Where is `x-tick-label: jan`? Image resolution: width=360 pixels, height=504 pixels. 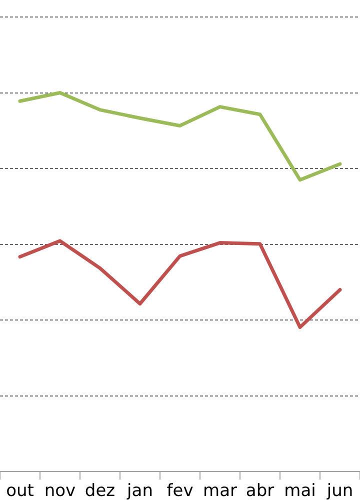
x-tick-label: jan is located at coordinates (139, 491).